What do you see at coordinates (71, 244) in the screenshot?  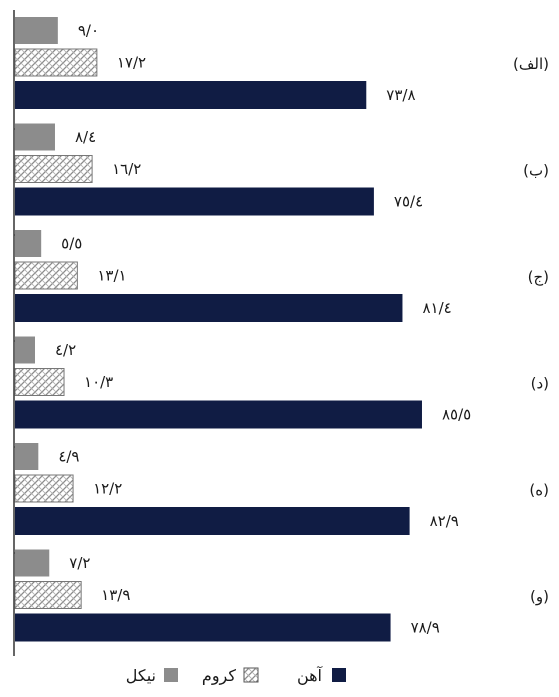 I see `data-label-nickel: ٥/٥` at bounding box center [71, 244].